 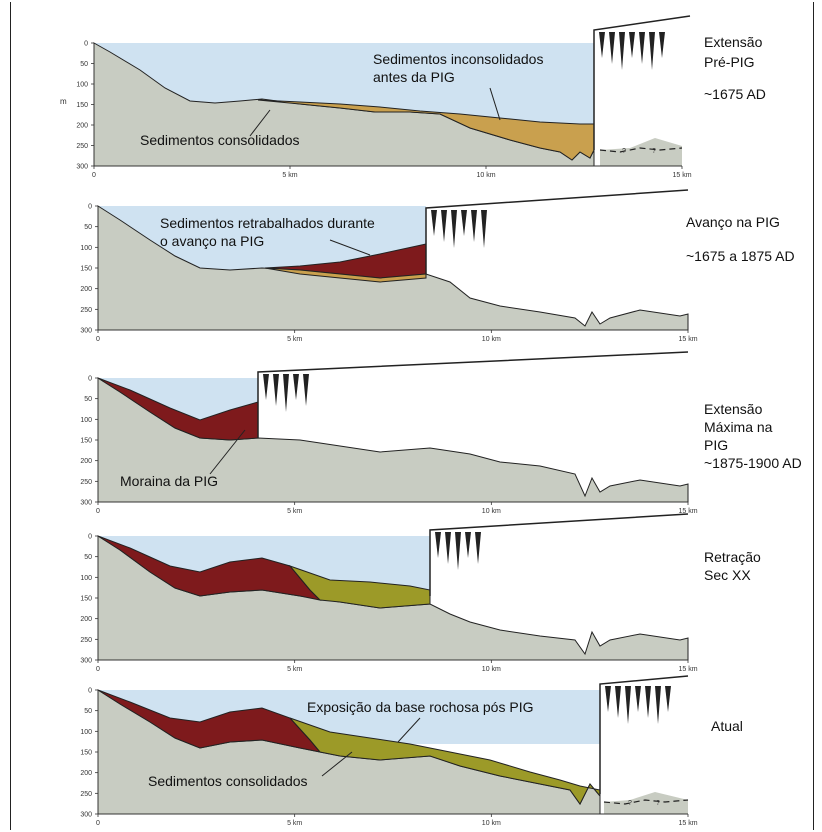 What do you see at coordinates (212, 241) in the screenshot?
I see `label-reworked-2: o avanço na PIG` at bounding box center [212, 241].